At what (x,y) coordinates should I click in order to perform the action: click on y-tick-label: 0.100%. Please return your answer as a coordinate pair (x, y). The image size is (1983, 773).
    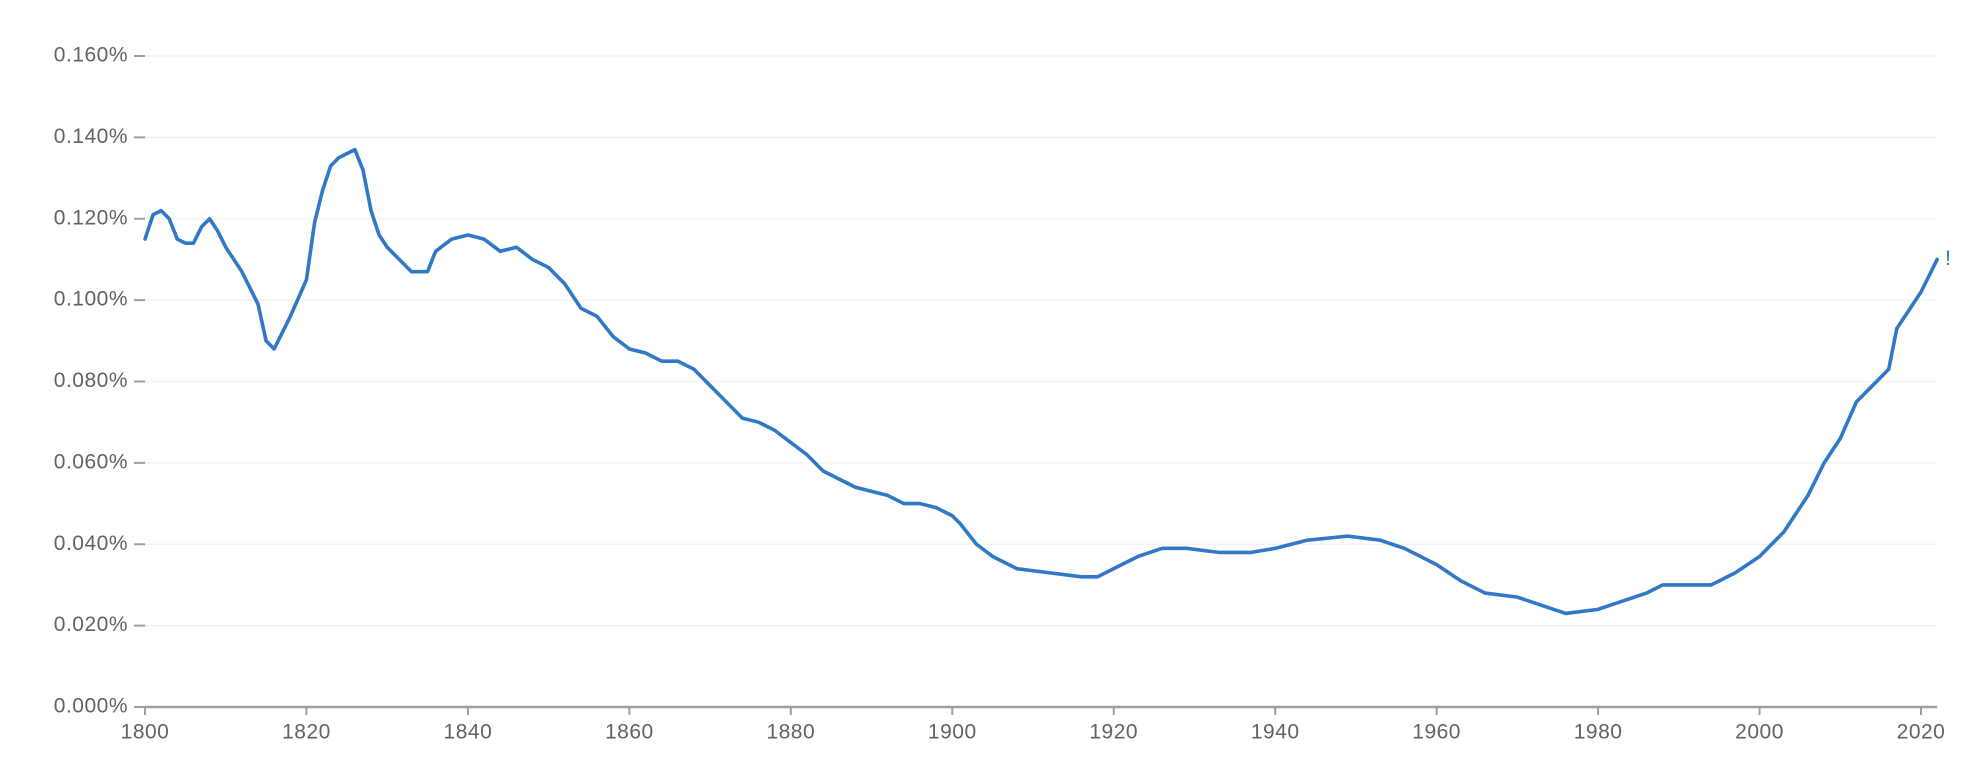
    Looking at the image, I should click on (91, 299).